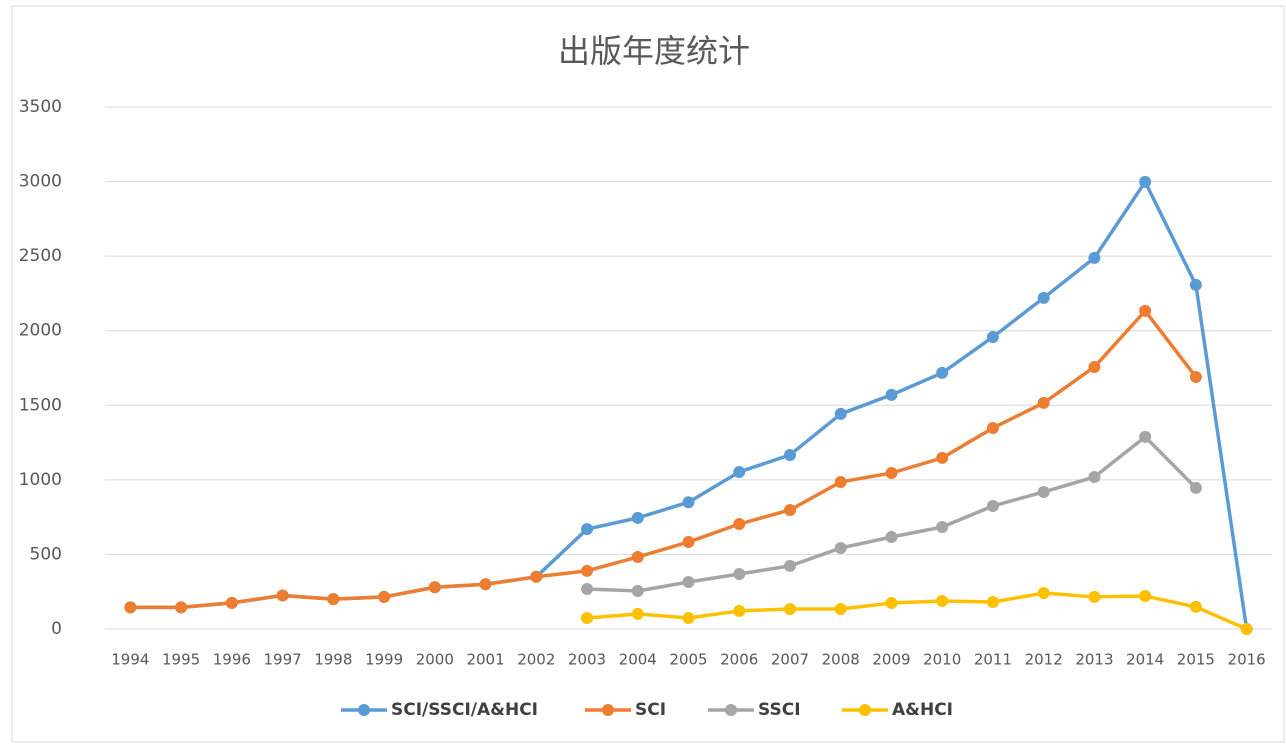 The width and height of the screenshot is (1286, 744). I want to click on x-tick-label: 1997, so click(282, 660).